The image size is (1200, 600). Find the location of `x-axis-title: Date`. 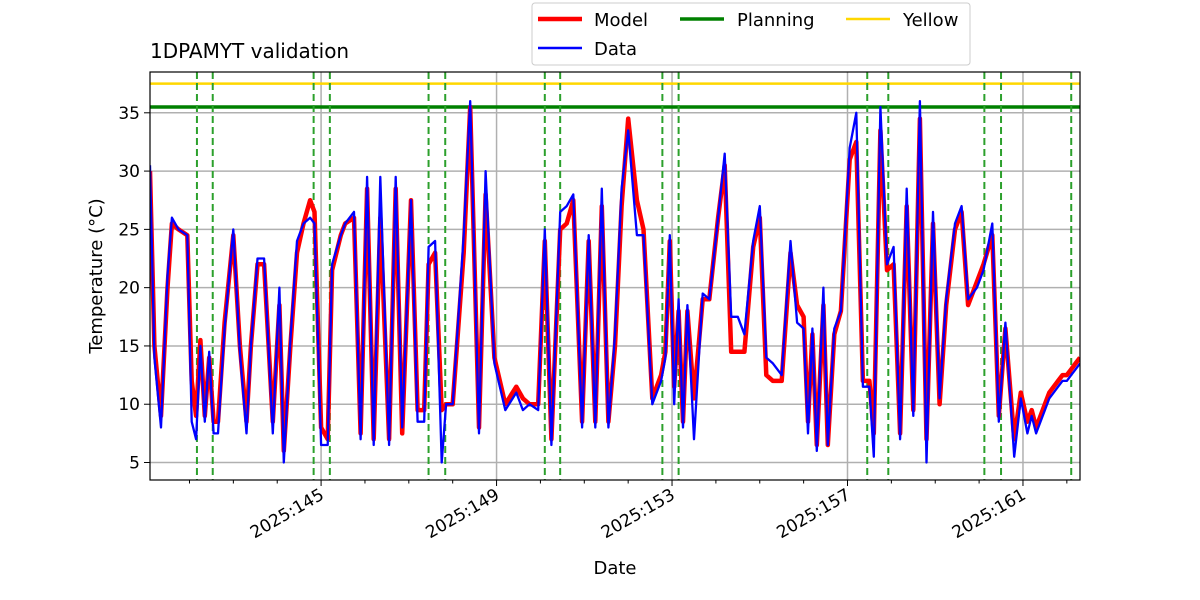

x-axis-title: Date is located at coordinates (614, 568).